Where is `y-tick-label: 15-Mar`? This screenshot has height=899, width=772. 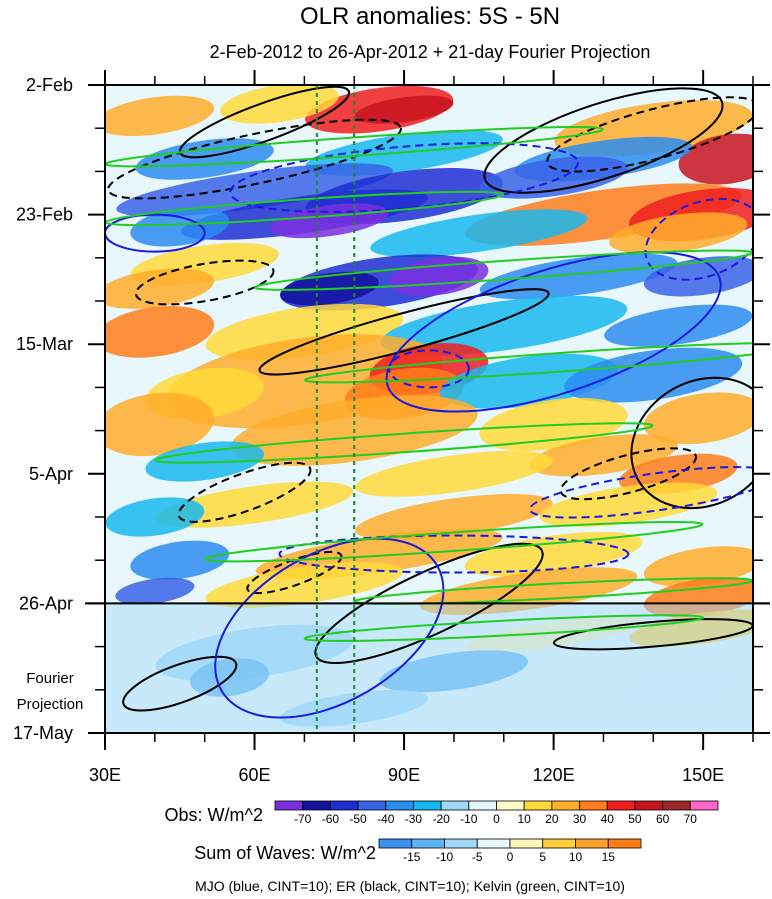
y-tick-label: 15-Mar is located at coordinates (44, 344).